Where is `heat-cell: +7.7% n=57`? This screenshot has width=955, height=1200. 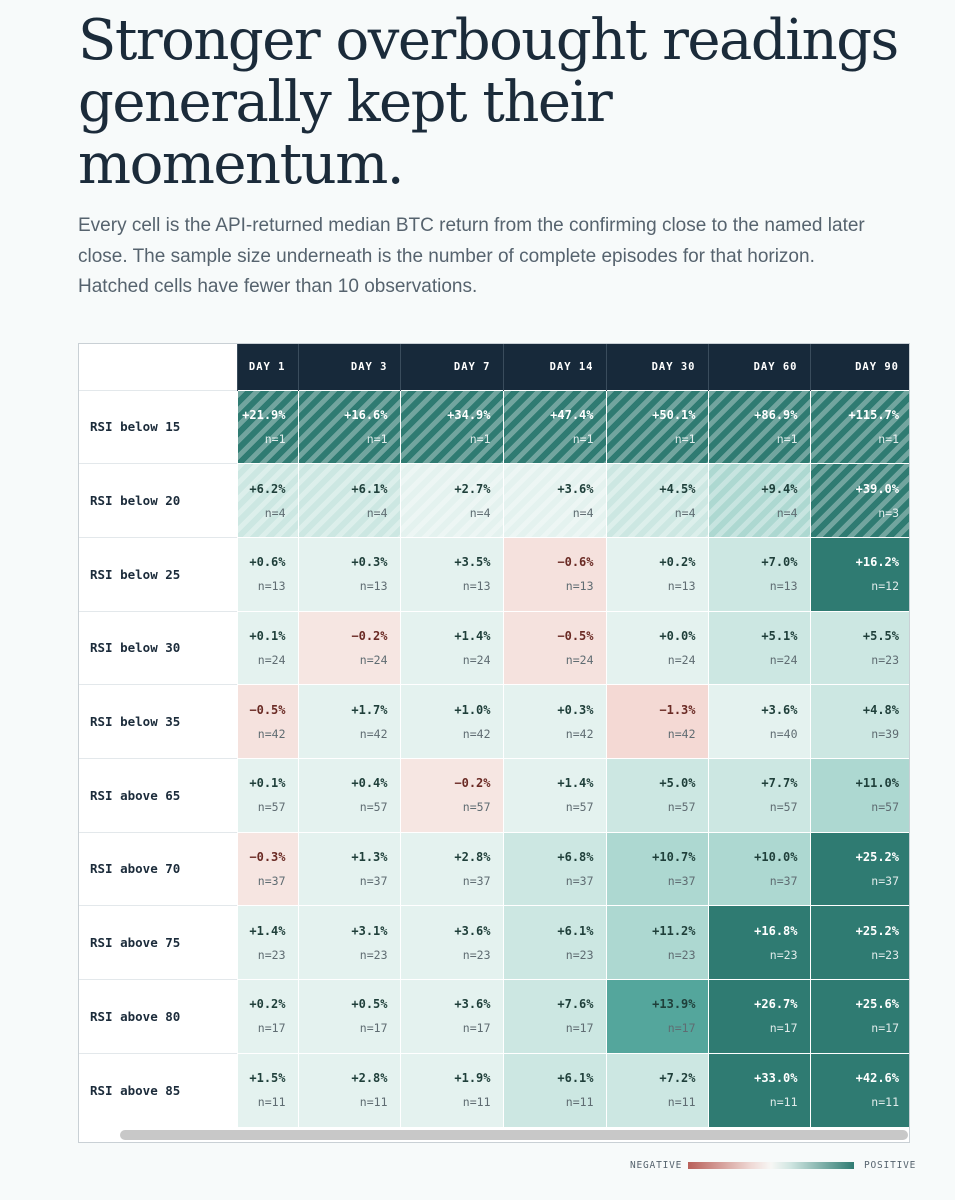
heat-cell: +7.7% n=57 is located at coordinates (758, 795).